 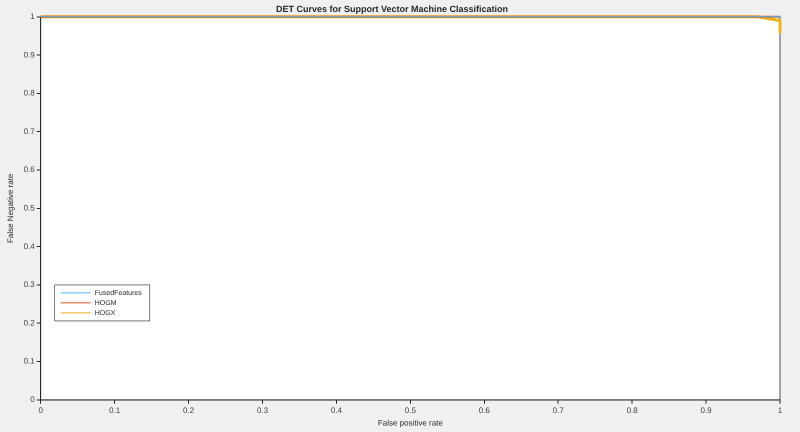 I want to click on x-tick-label: 0.9, so click(x=706, y=410).